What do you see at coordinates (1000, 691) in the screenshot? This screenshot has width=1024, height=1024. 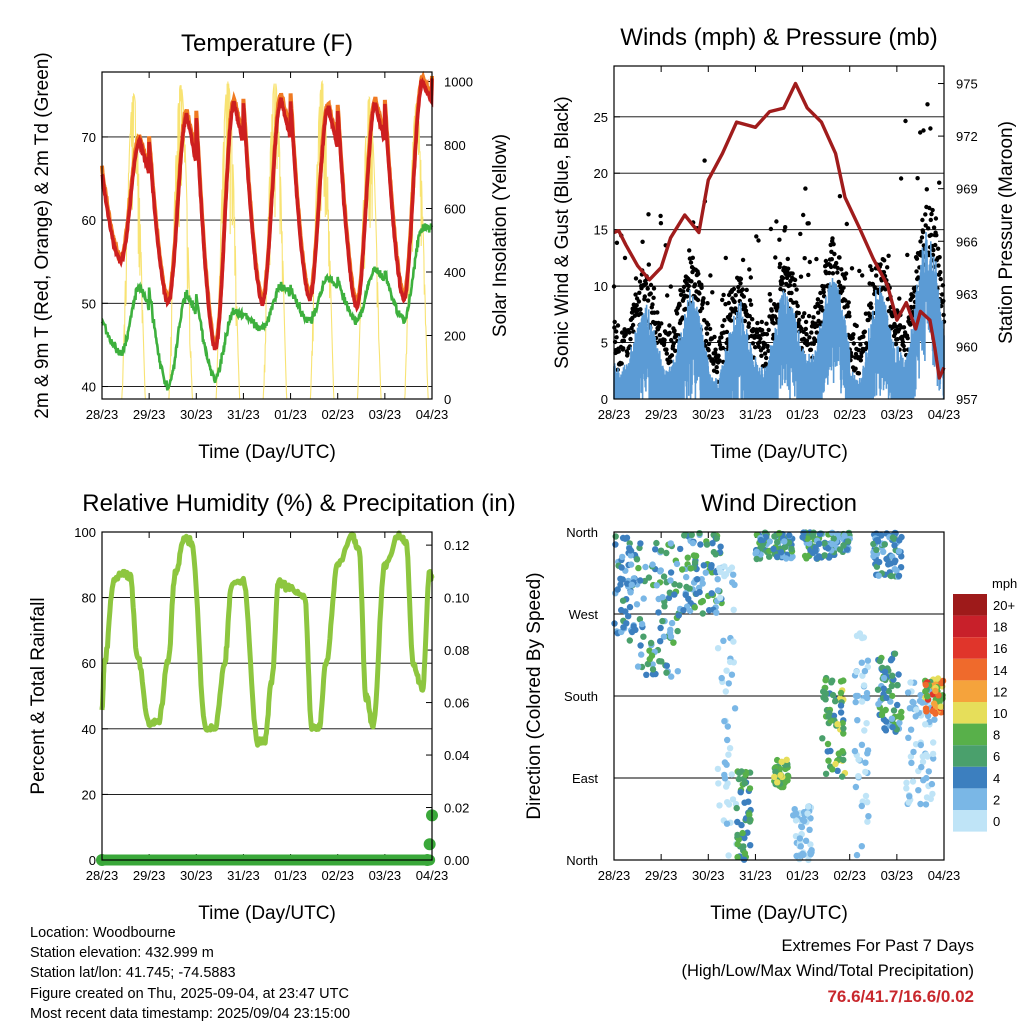 I see `legend-label: 12` at bounding box center [1000, 691].